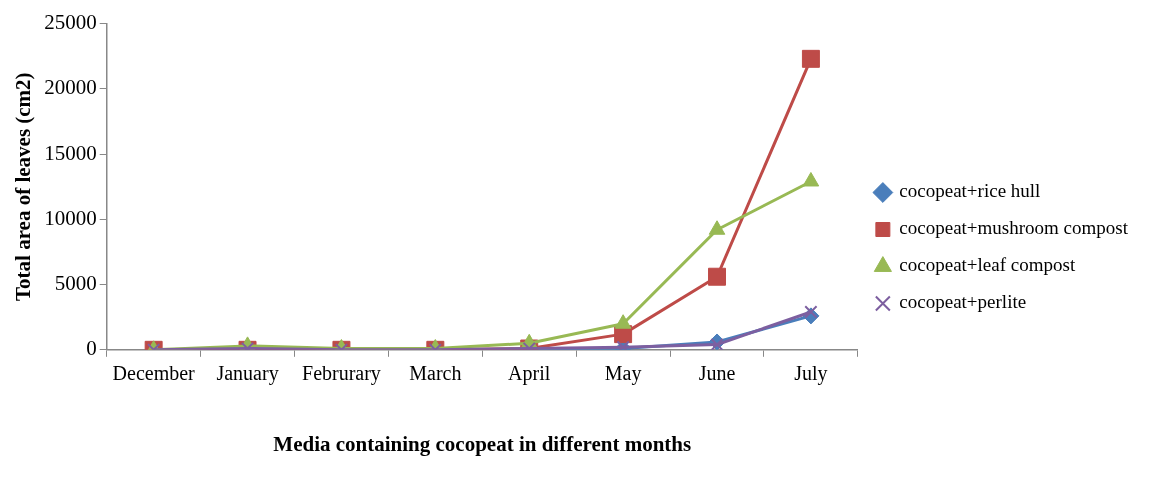 This screenshot has width=1162, height=482. I want to click on y-tick-label: 20000, so click(70, 87).